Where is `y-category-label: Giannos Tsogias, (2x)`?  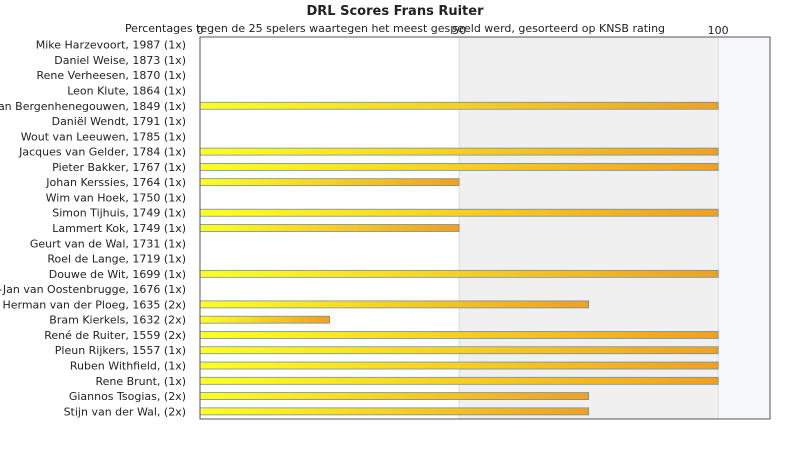 y-category-label: Giannos Tsogias, (2x) is located at coordinates (127, 396).